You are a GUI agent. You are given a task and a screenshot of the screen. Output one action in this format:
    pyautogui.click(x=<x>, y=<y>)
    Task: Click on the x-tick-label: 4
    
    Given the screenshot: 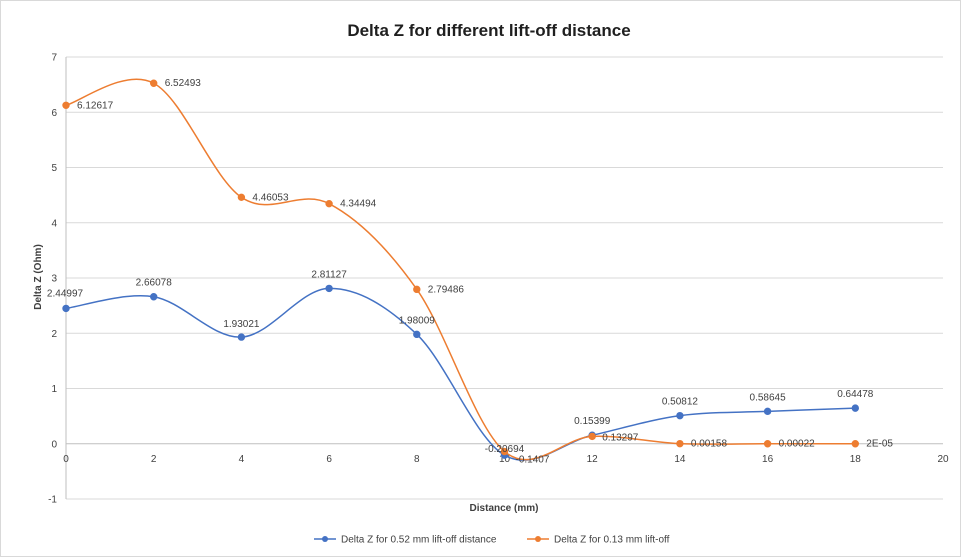 What is the action you would take?
    pyautogui.click(x=242, y=459)
    